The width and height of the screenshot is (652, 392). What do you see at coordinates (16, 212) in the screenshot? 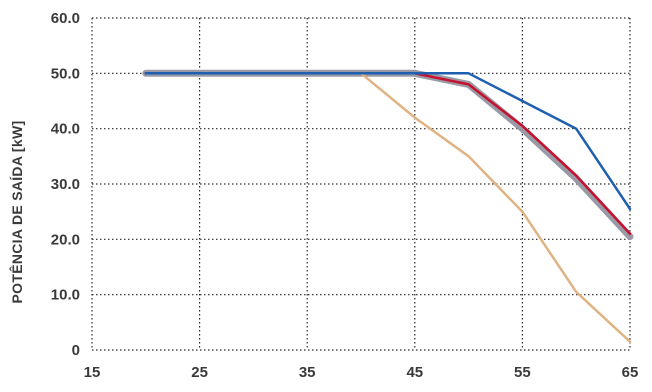
I see `y-axis-label: POTÊNCIA DE SAÍDA [kW]` at bounding box center [16, 212].